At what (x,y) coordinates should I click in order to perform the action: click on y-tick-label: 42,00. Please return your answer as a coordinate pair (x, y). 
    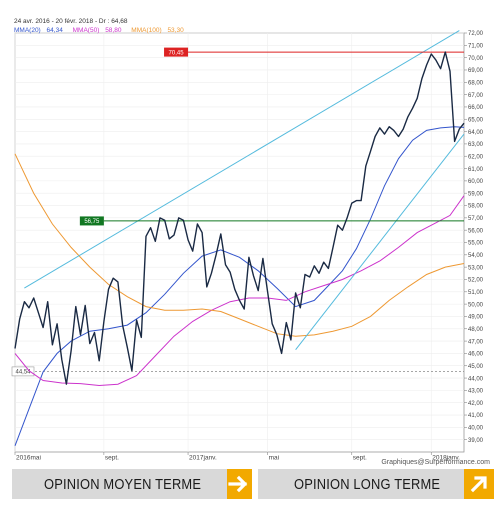
    Looking at the image, I should click on (476, 404).